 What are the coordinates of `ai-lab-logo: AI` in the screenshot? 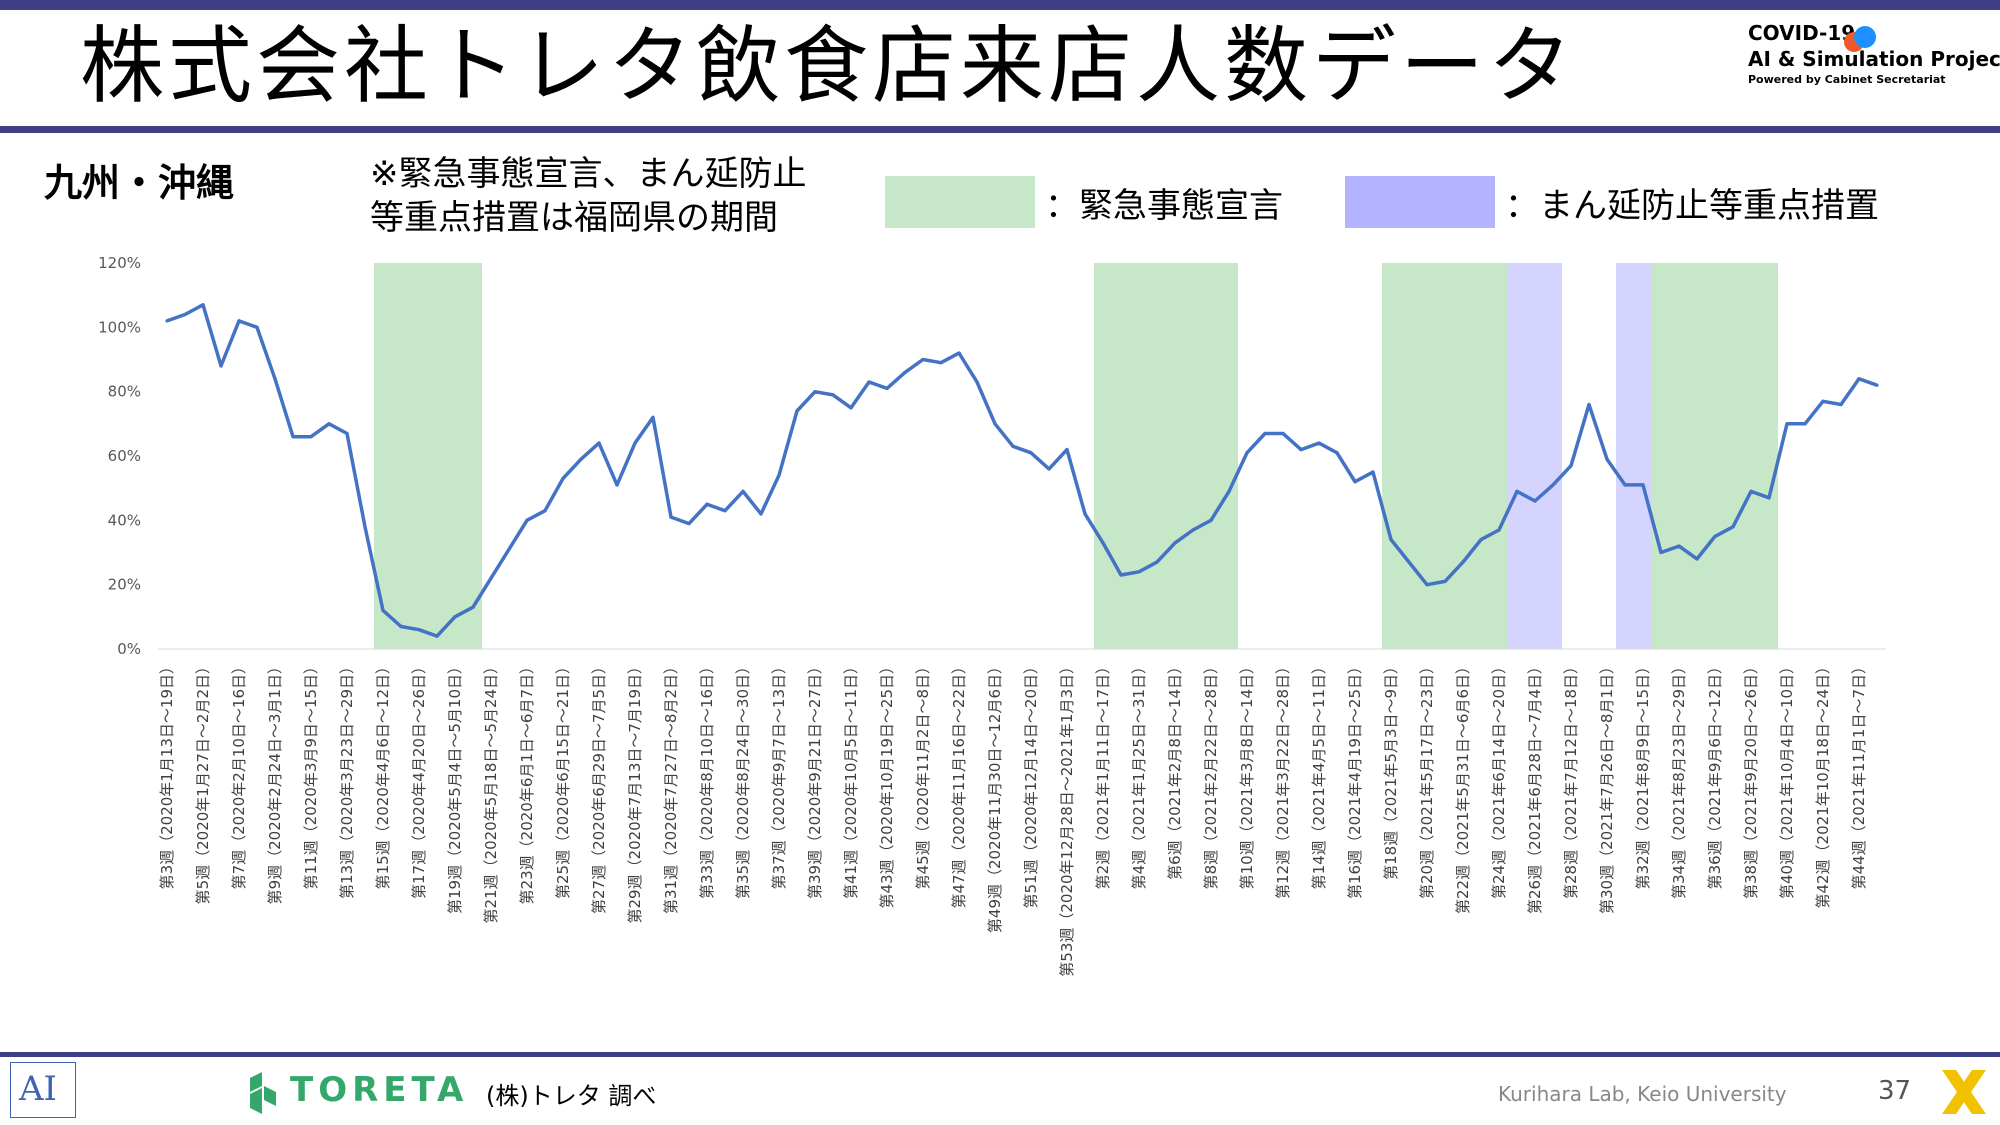 It's located at (43, 1090).